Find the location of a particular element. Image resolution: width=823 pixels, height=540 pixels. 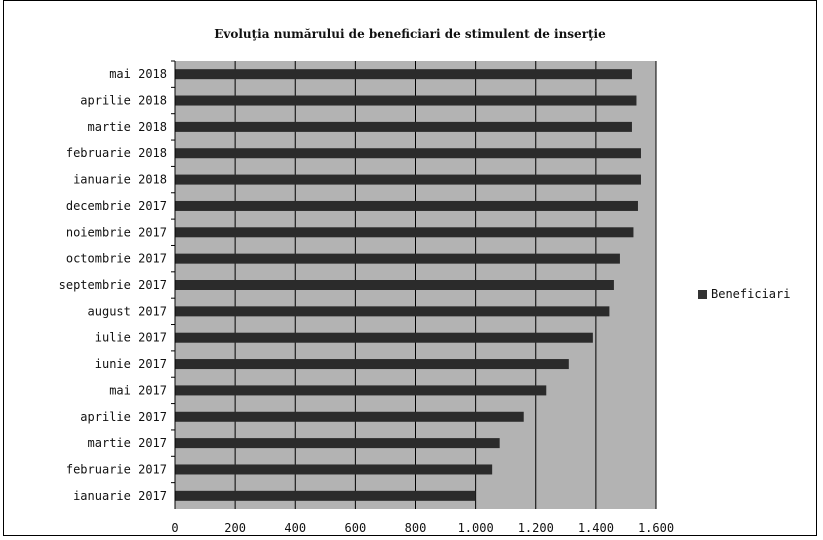

category-label: aprilie 2017 is located at coordinates (123, 417).